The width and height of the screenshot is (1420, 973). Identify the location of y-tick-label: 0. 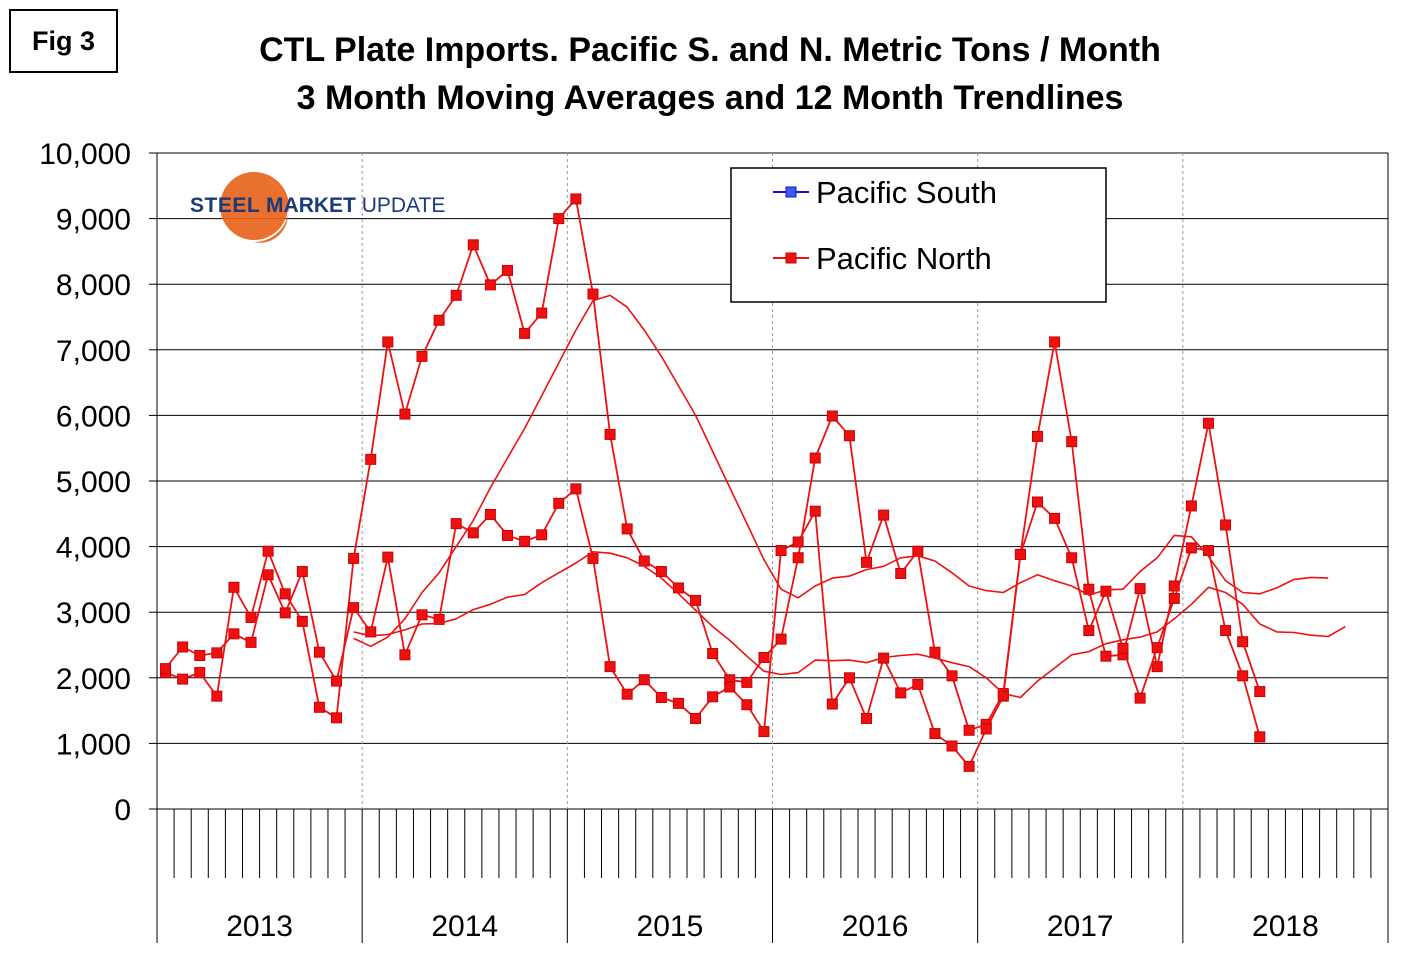
(122, 810).